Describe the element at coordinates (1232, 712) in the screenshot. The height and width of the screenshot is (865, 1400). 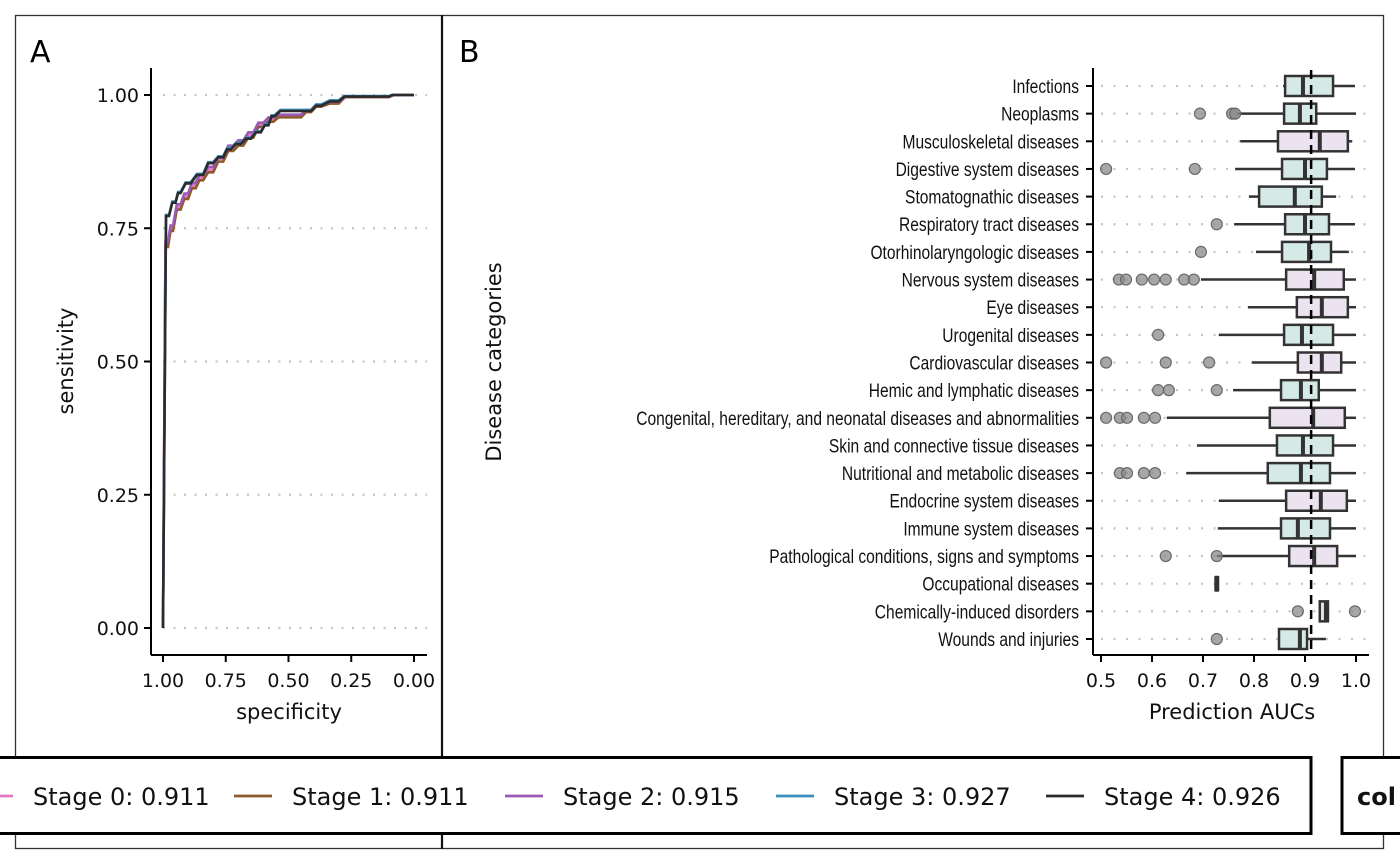
I see `boxplot-x-axis-title: Prediction AUCs` at that location.